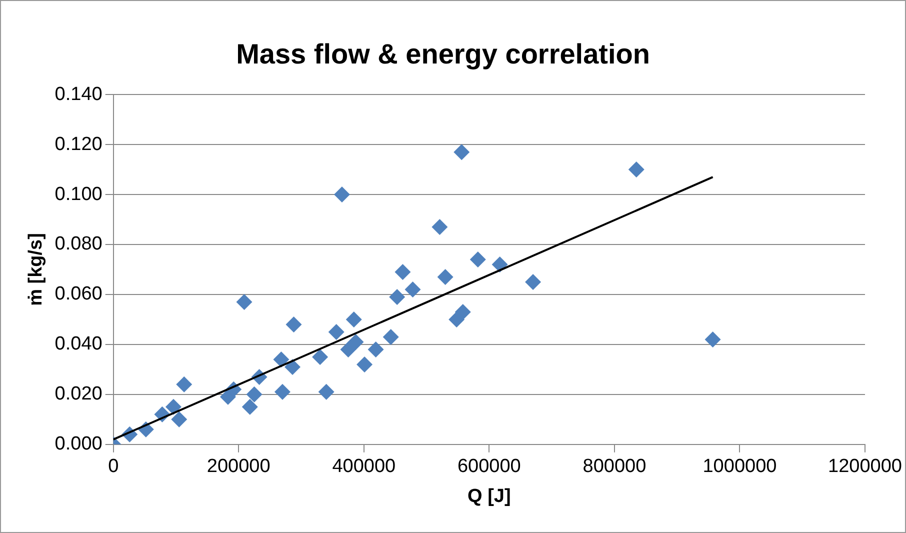 The height and width of the screenshot is (533, 906). I want to click on y-tick-label: 0.120, so click(78, 144).